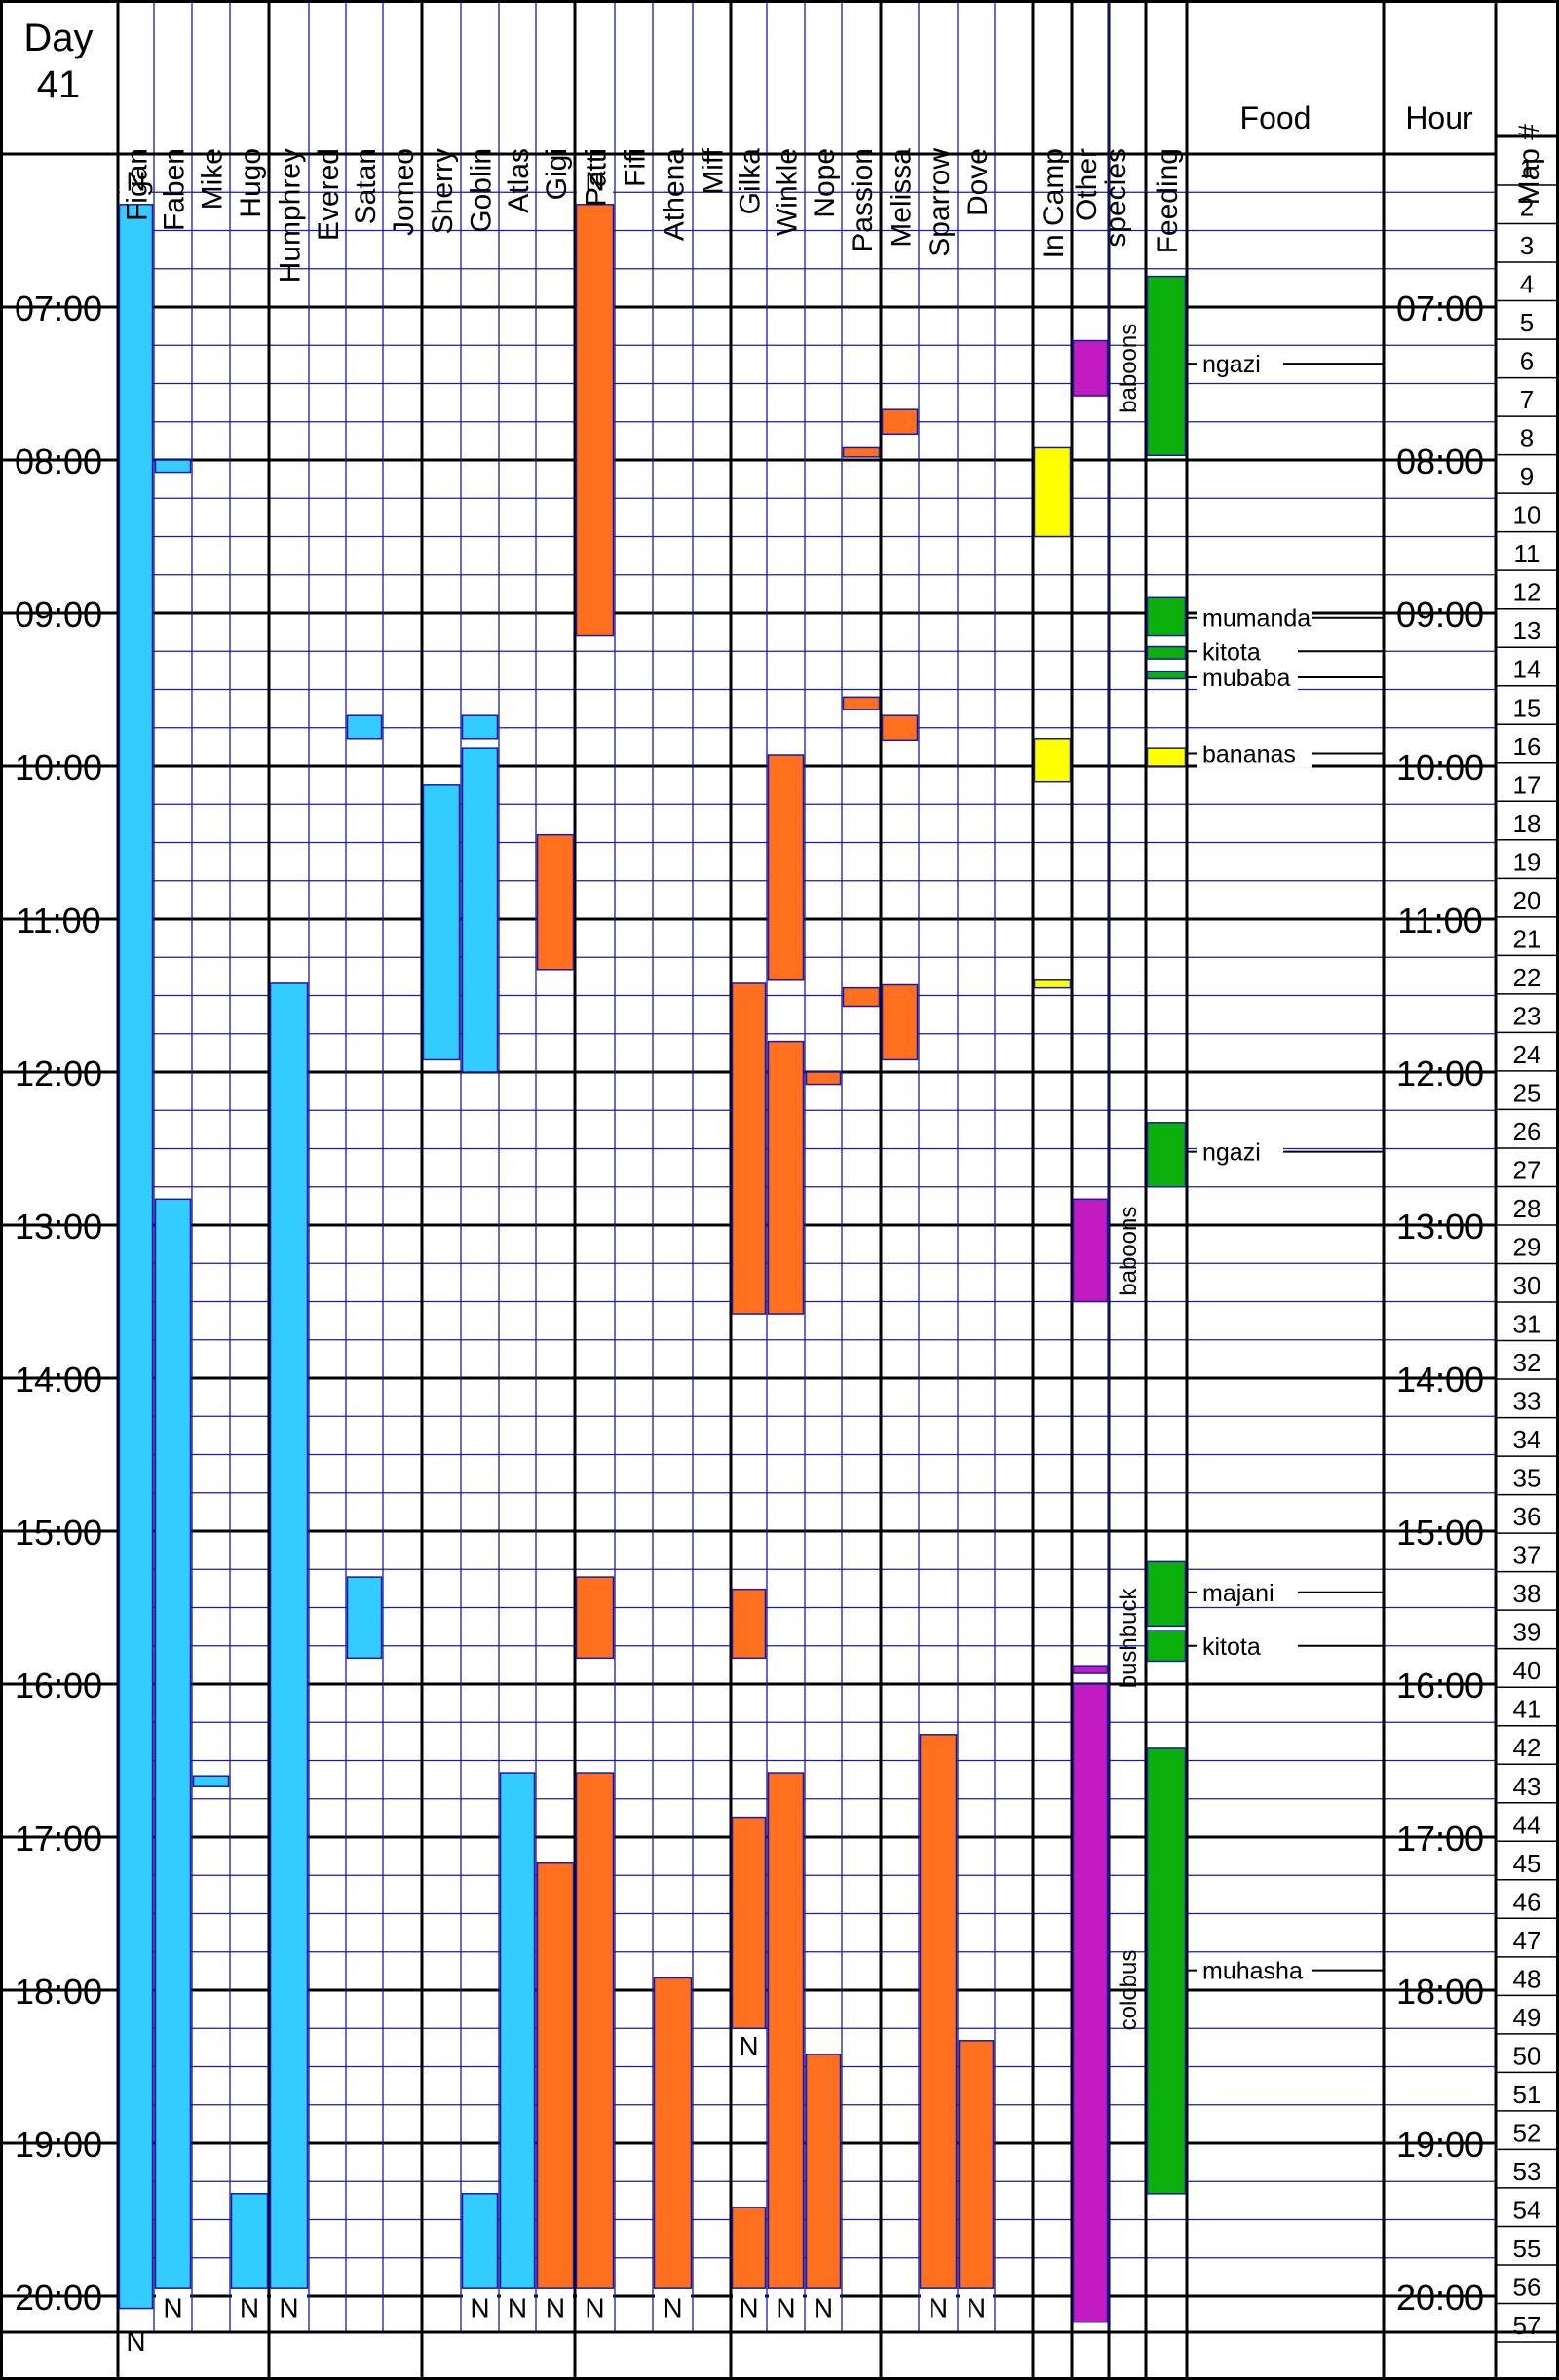  What do you see at coordinates (1440, 1380) in the screenshot?
I see `hour-label-right: 14:00` at bounding box center [1440, 1380].